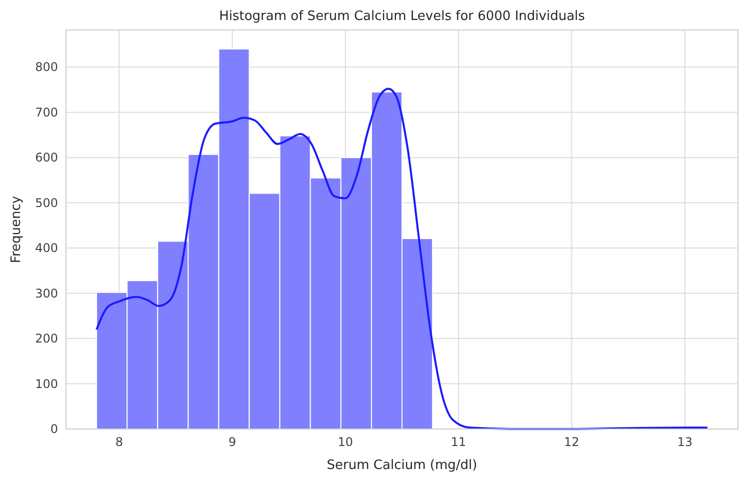 The height and width of the screenshot is (485, 750). I want to click on y-tick-label: 300, so click(46, 293).